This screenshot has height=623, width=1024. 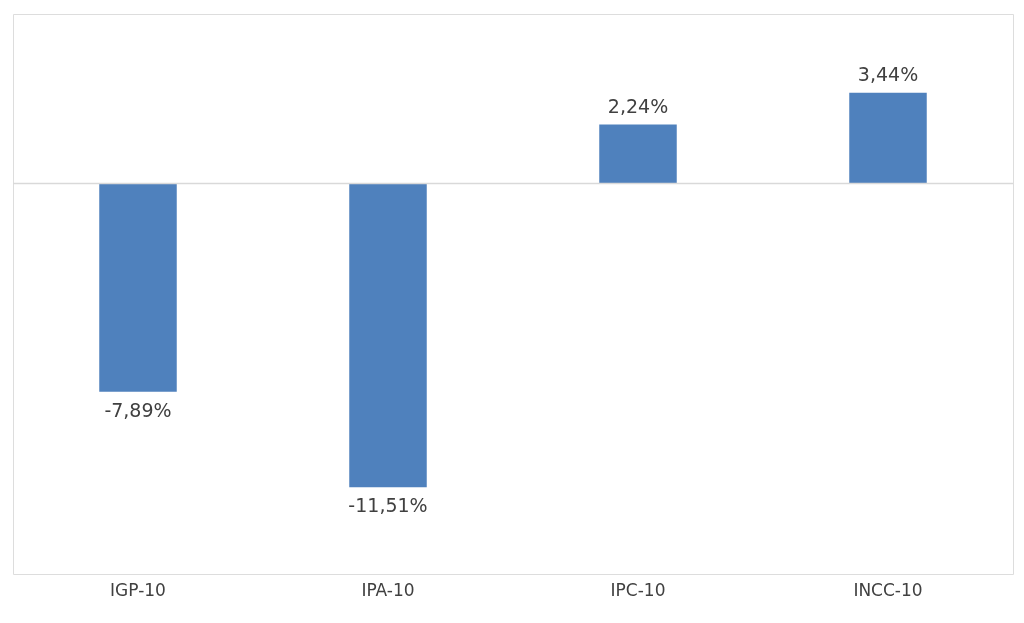 What do you see at coordinates (138, 409) in the screenshot?
I see `data-label: -7,89%` at bounding box center [138, 409].